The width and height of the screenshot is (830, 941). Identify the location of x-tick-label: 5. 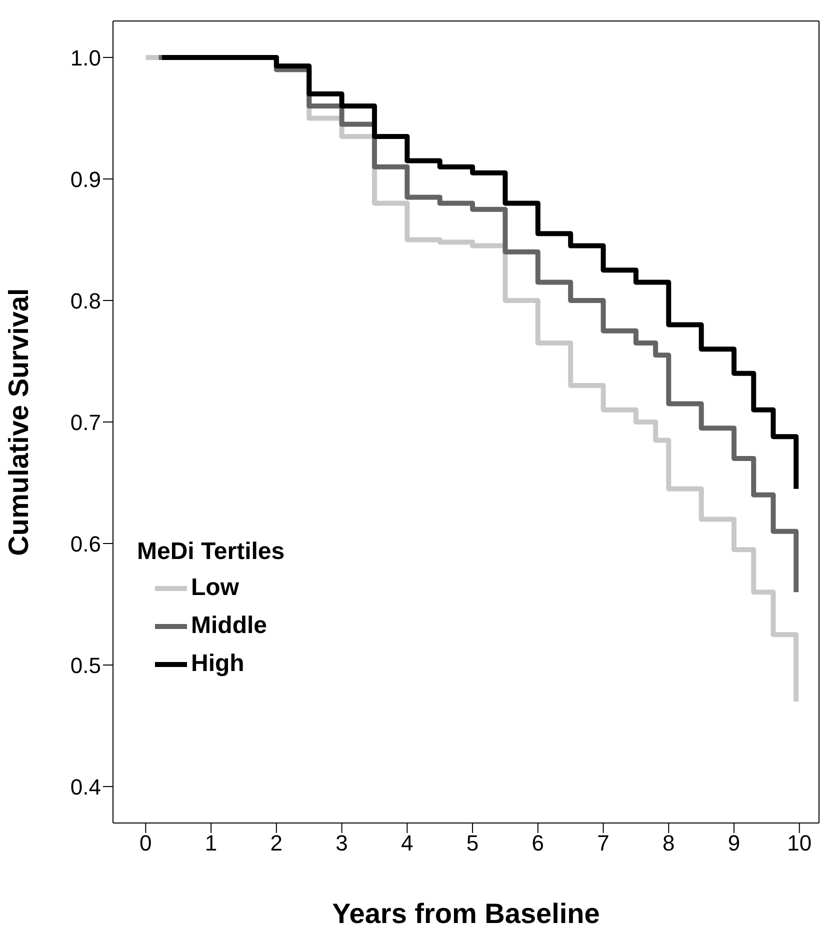
(472, 843).